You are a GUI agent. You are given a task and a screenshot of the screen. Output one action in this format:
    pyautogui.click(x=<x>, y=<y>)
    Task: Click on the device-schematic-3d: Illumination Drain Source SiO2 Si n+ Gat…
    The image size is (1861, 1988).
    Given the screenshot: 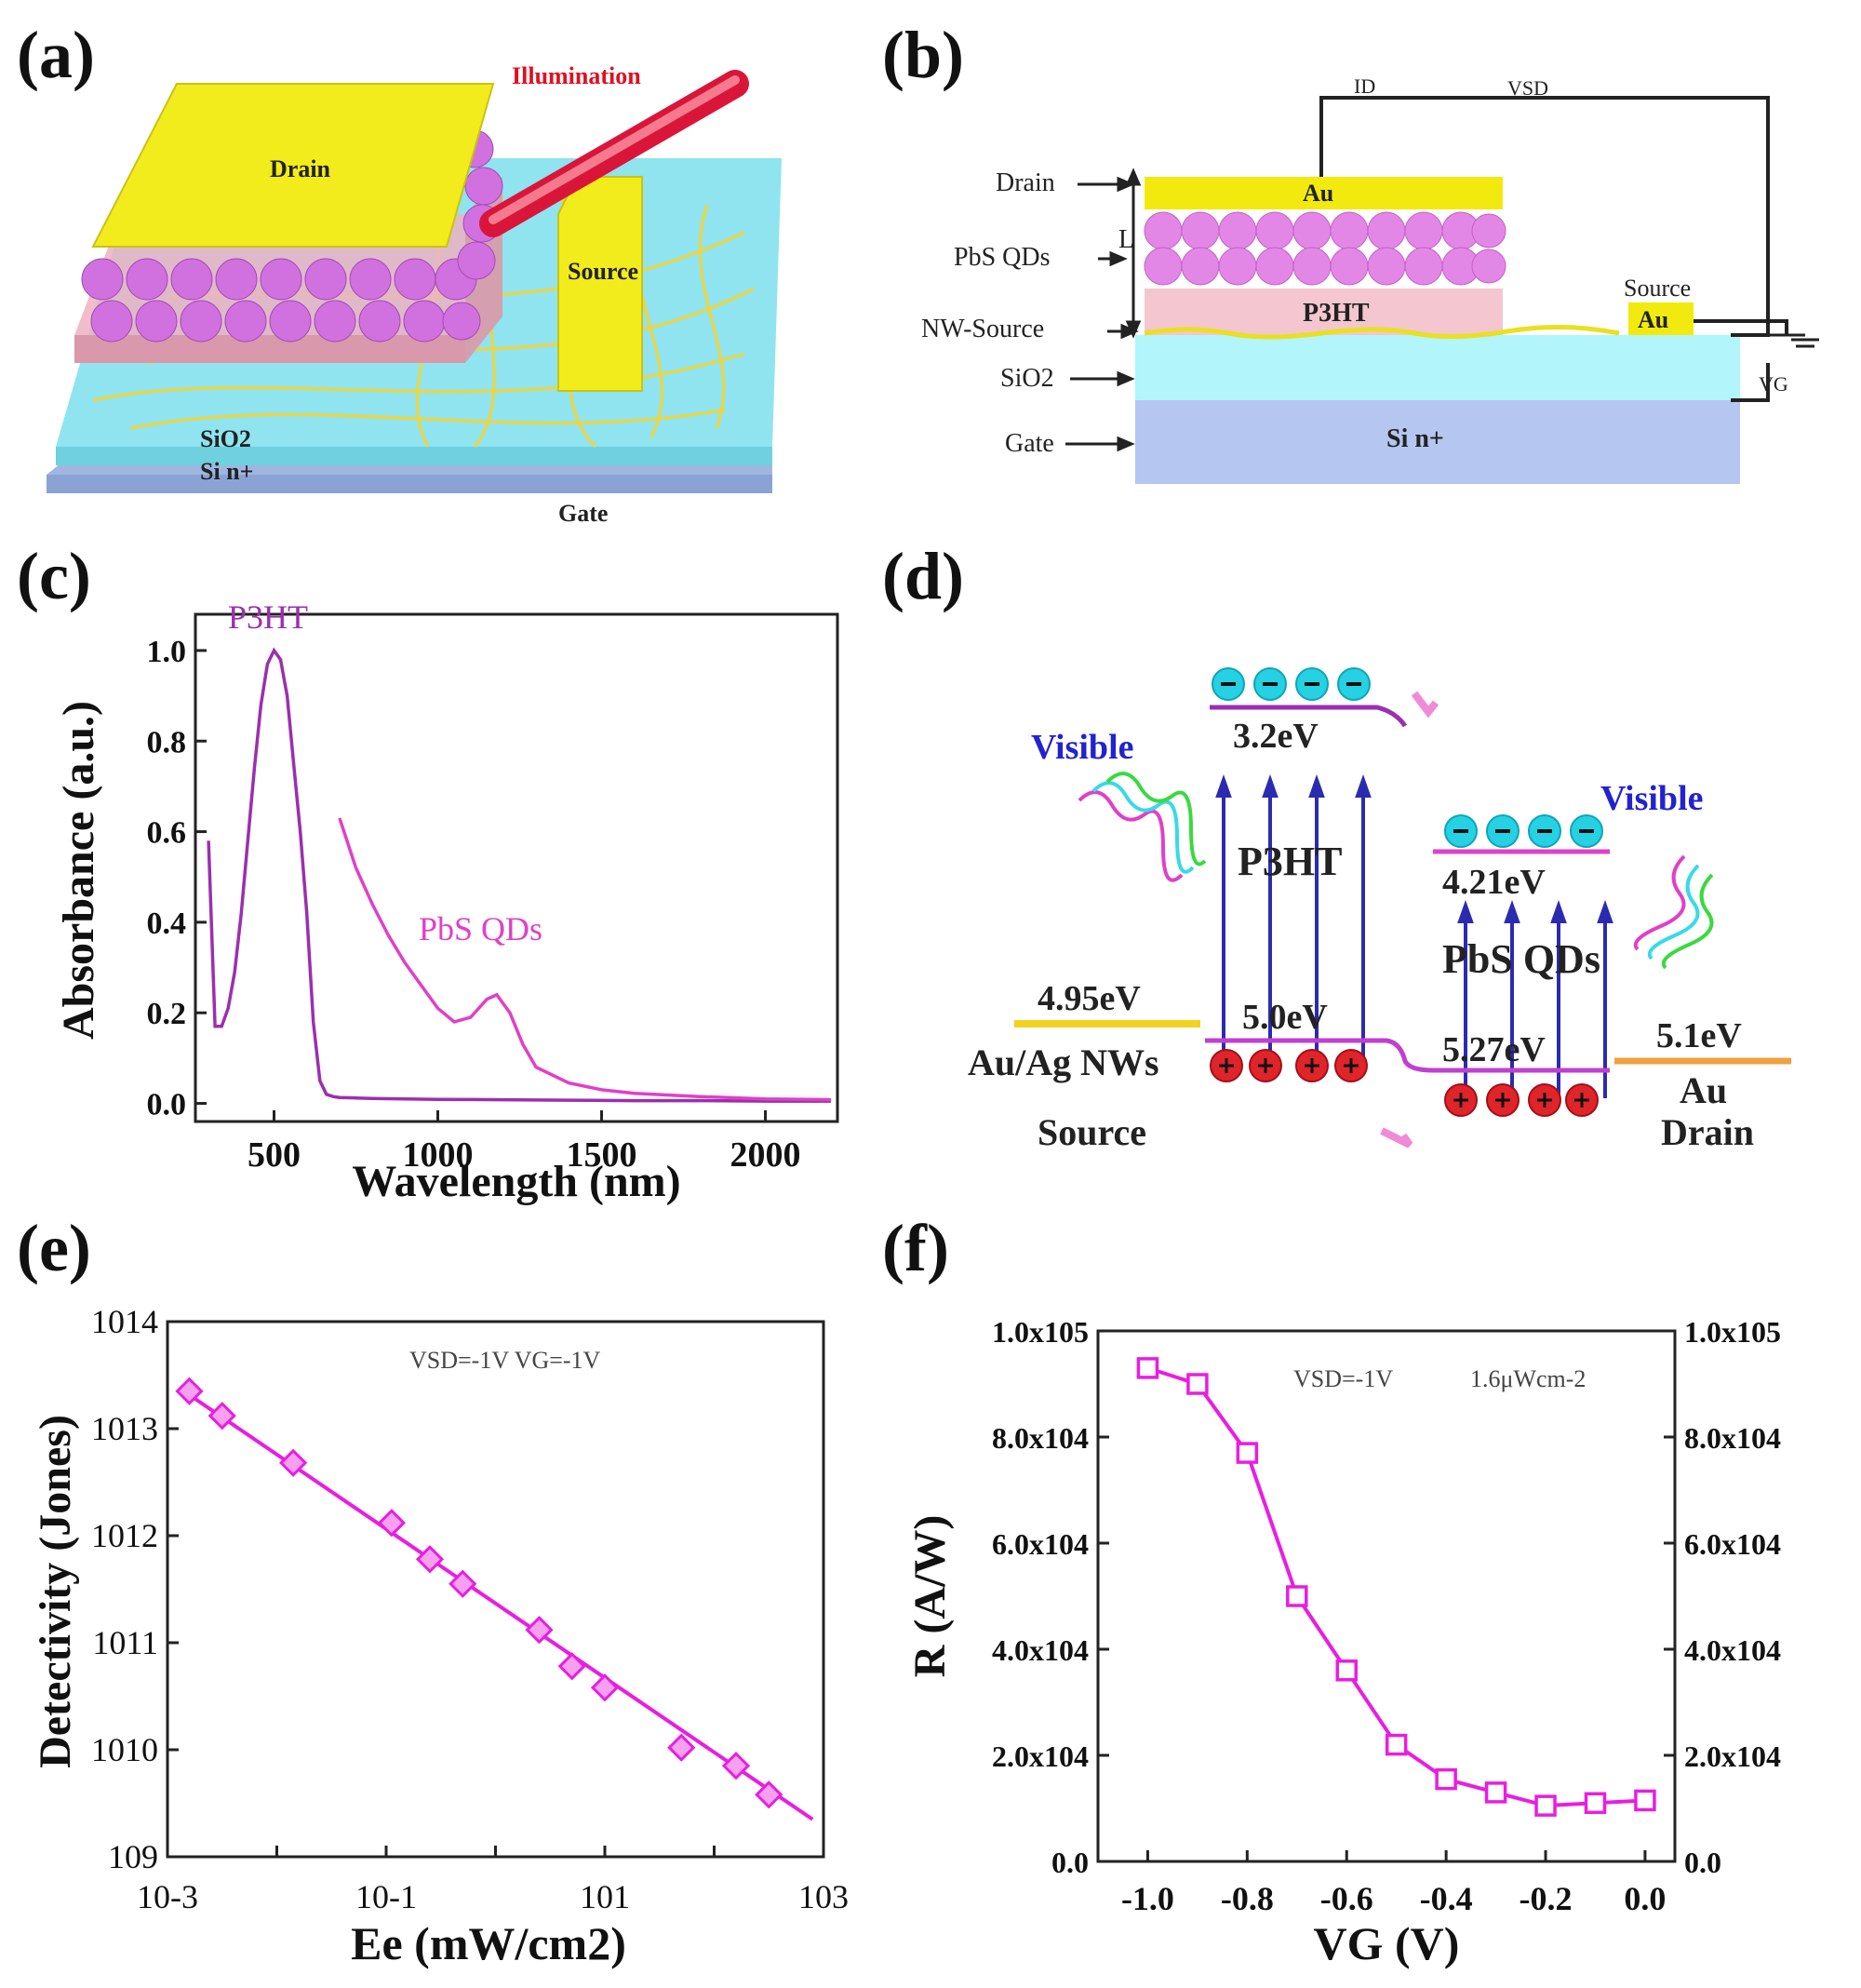 What is the action you would take?
    pyautogui.click(x=414, y=294)
    